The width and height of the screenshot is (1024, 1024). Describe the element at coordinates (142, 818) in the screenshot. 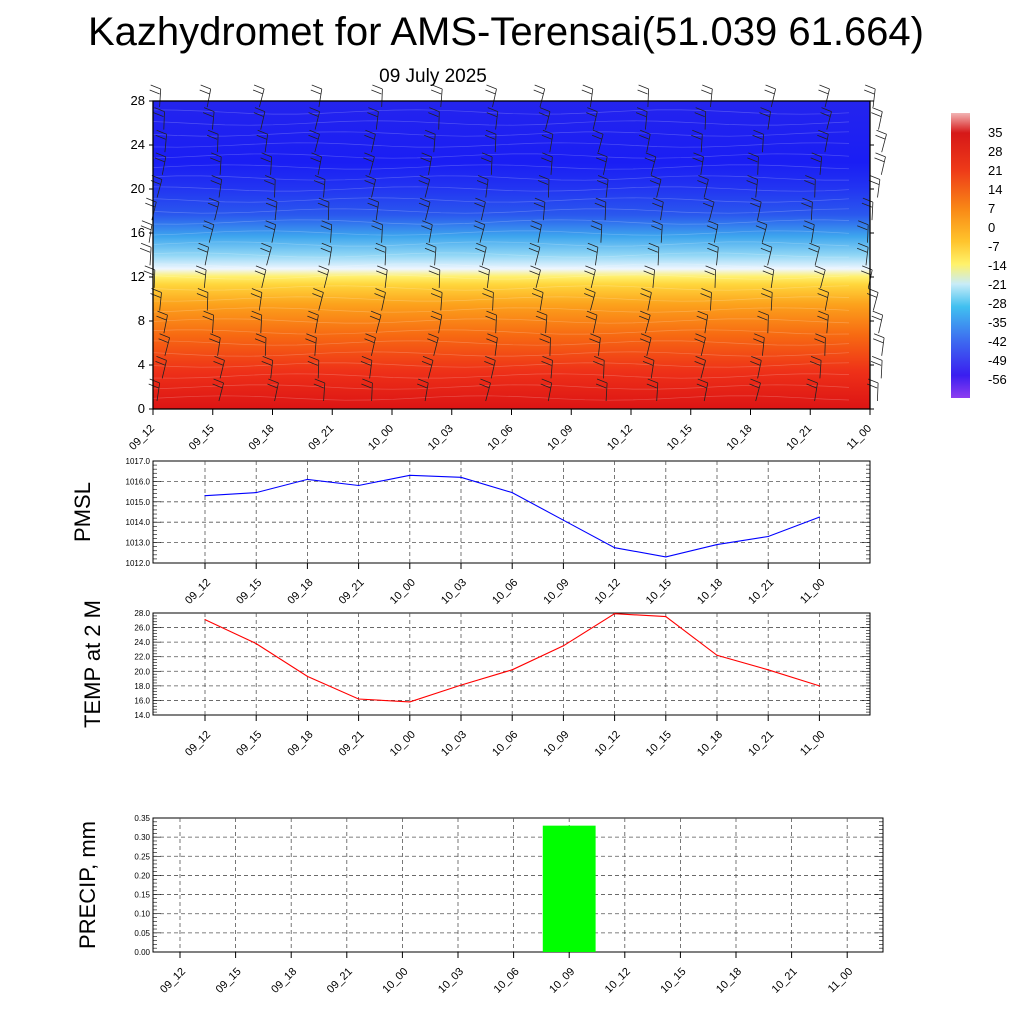

I see `y-tick-label: 0.35` at that location.